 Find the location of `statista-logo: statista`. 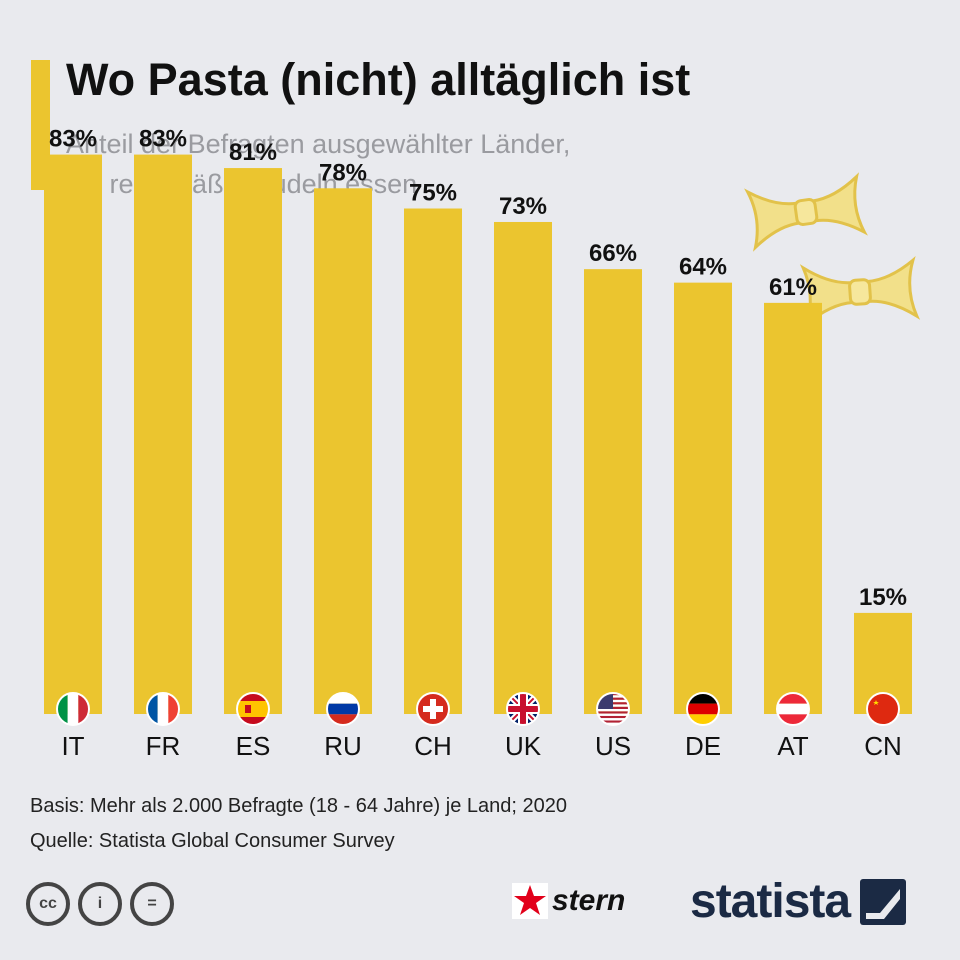

statista-logo: statista is located at coordinates (798, 901).